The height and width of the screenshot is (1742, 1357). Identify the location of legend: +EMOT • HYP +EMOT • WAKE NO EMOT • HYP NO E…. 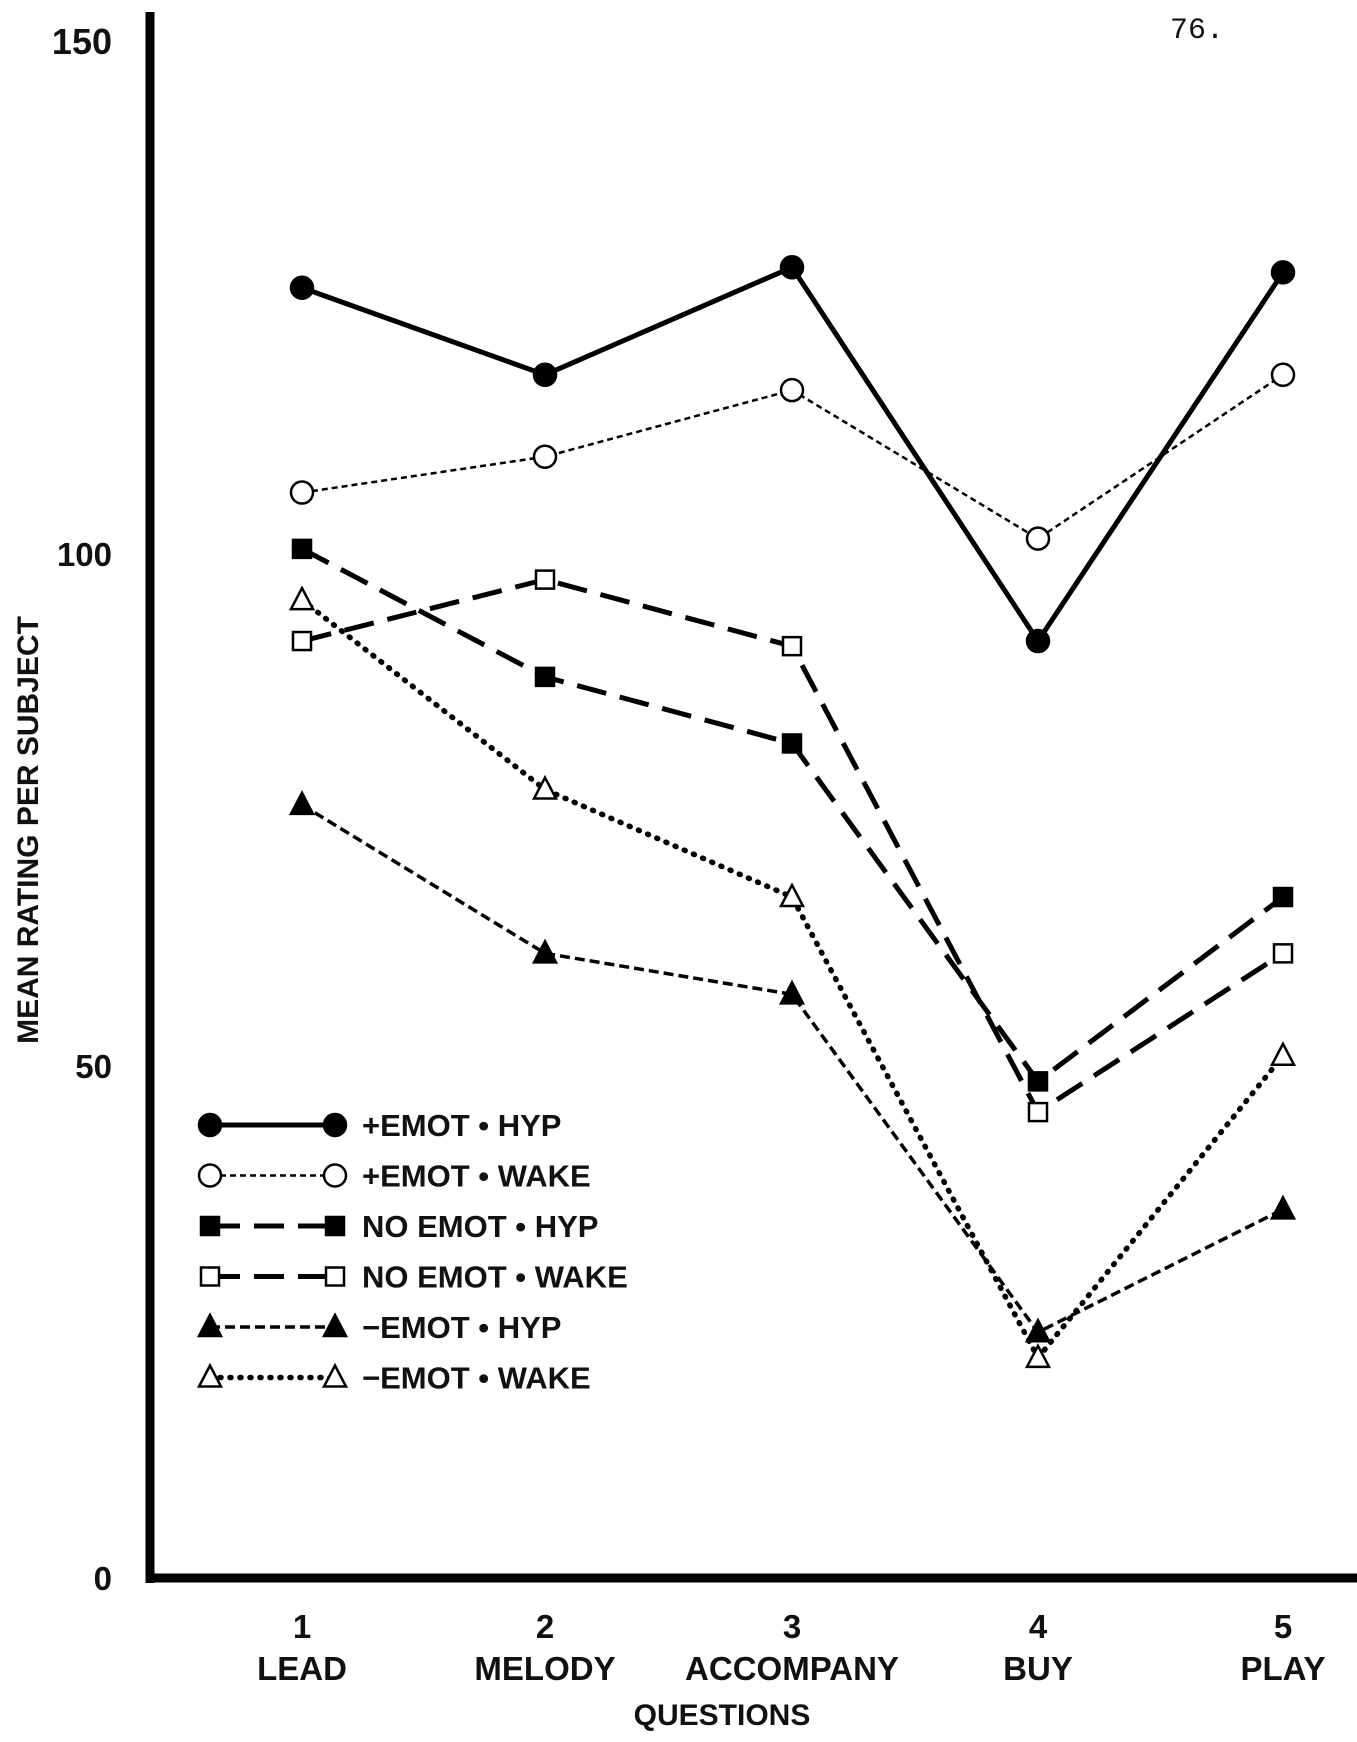
(412, 1252).